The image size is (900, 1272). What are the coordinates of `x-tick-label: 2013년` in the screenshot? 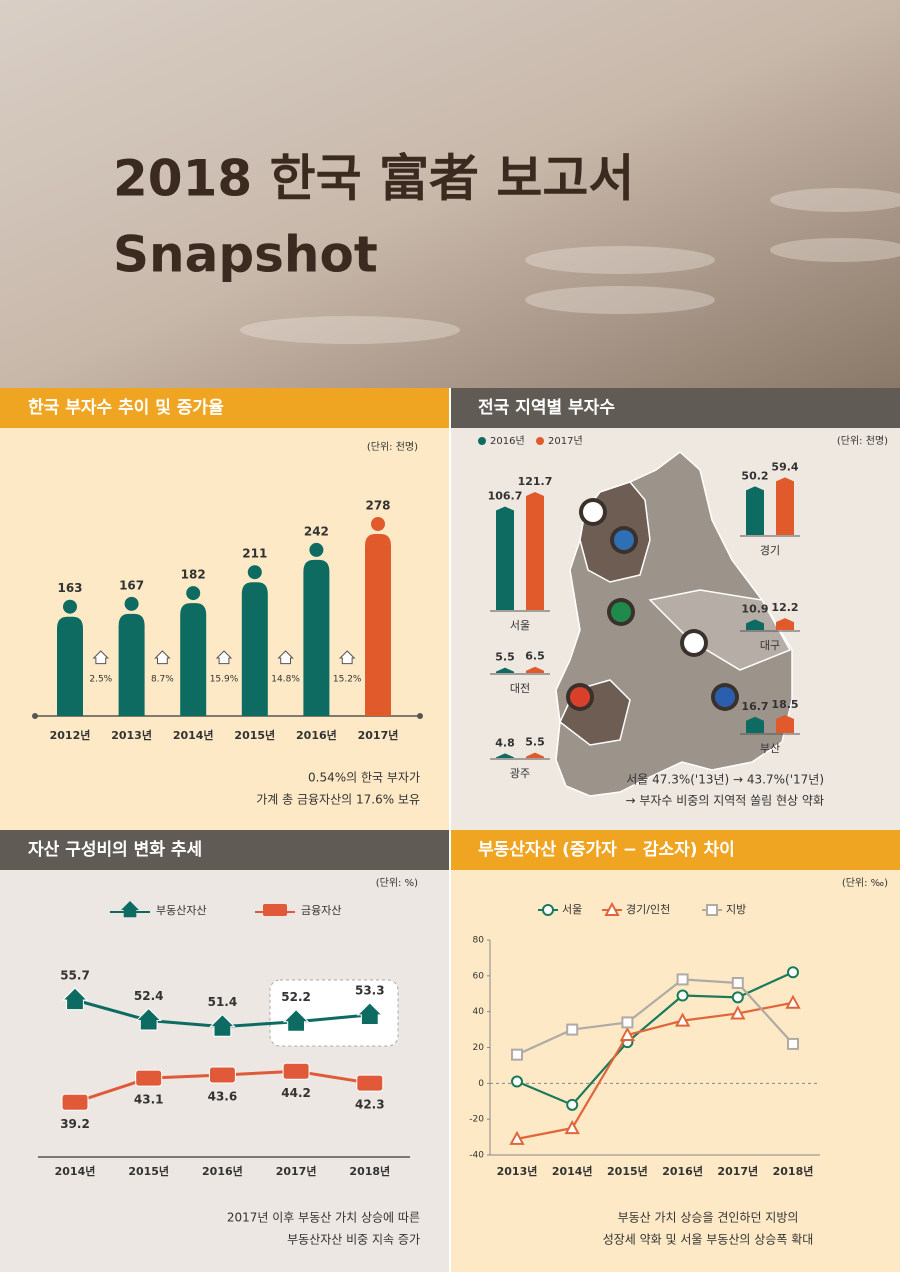 It's located at (517, 1171).